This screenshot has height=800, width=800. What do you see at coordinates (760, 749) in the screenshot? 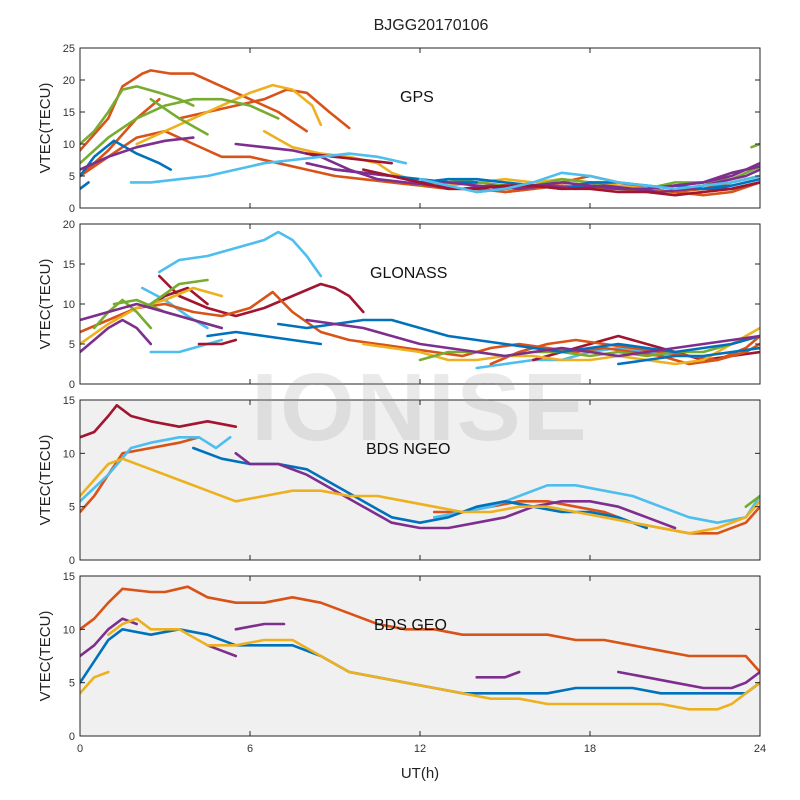
I see `x-tick-label: 24` at bounding box center [760, 749].